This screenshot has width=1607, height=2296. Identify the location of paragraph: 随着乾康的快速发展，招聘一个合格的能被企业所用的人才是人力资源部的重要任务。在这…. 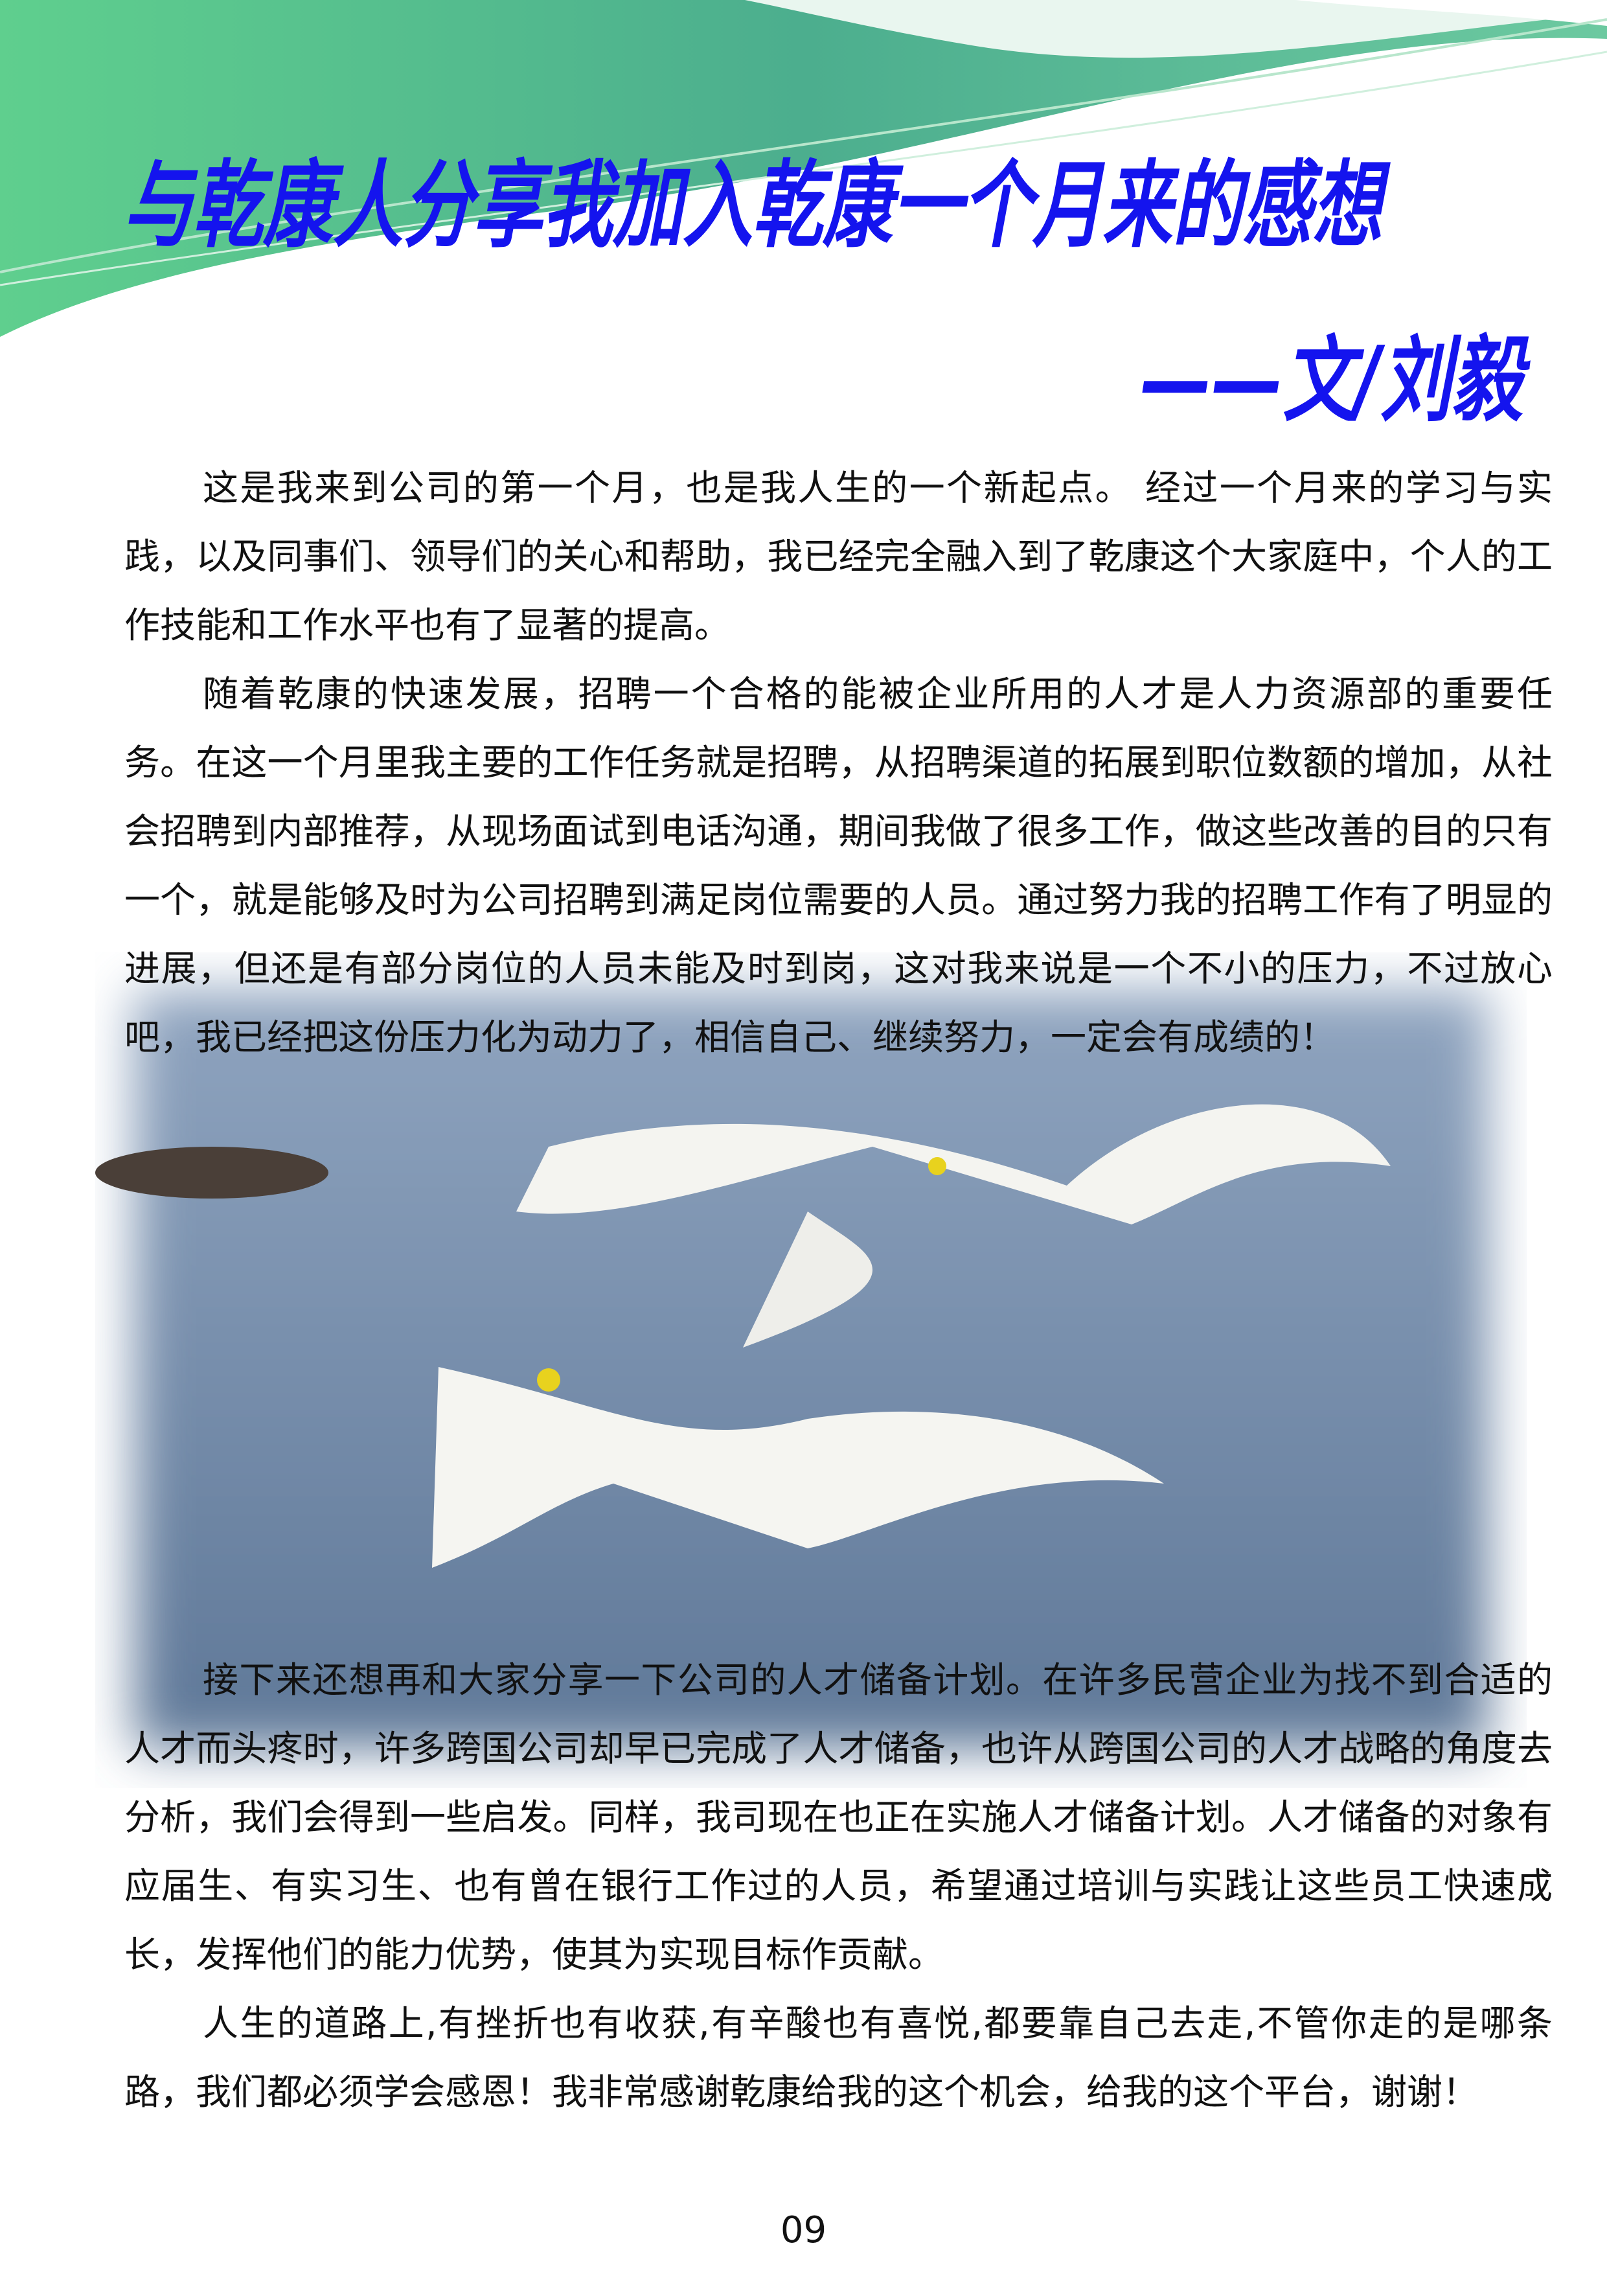
(838, 866).